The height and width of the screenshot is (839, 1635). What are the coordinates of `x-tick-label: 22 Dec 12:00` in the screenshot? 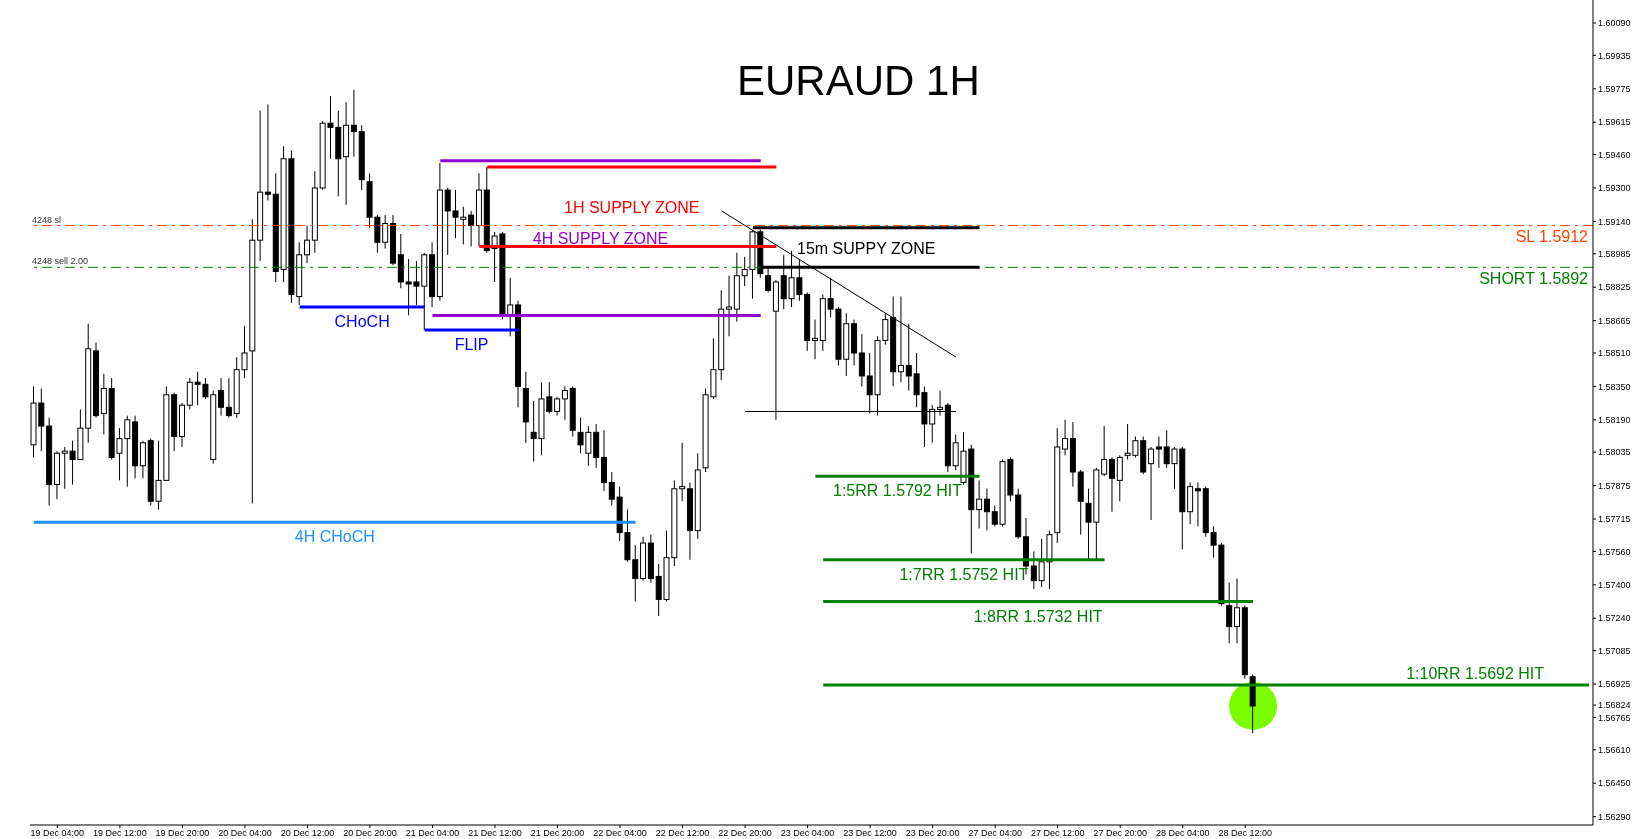 It's located at (682, 833).